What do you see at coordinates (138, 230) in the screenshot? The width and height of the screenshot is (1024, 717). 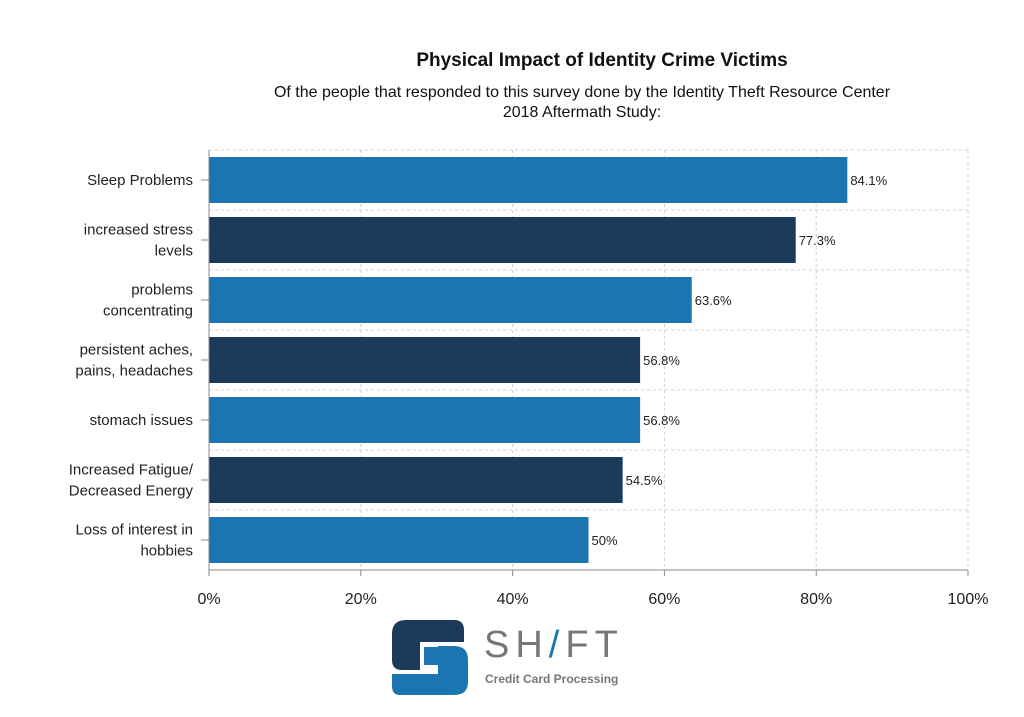 I see `y-category-label: increased stress` at bounding box center [138, 230].